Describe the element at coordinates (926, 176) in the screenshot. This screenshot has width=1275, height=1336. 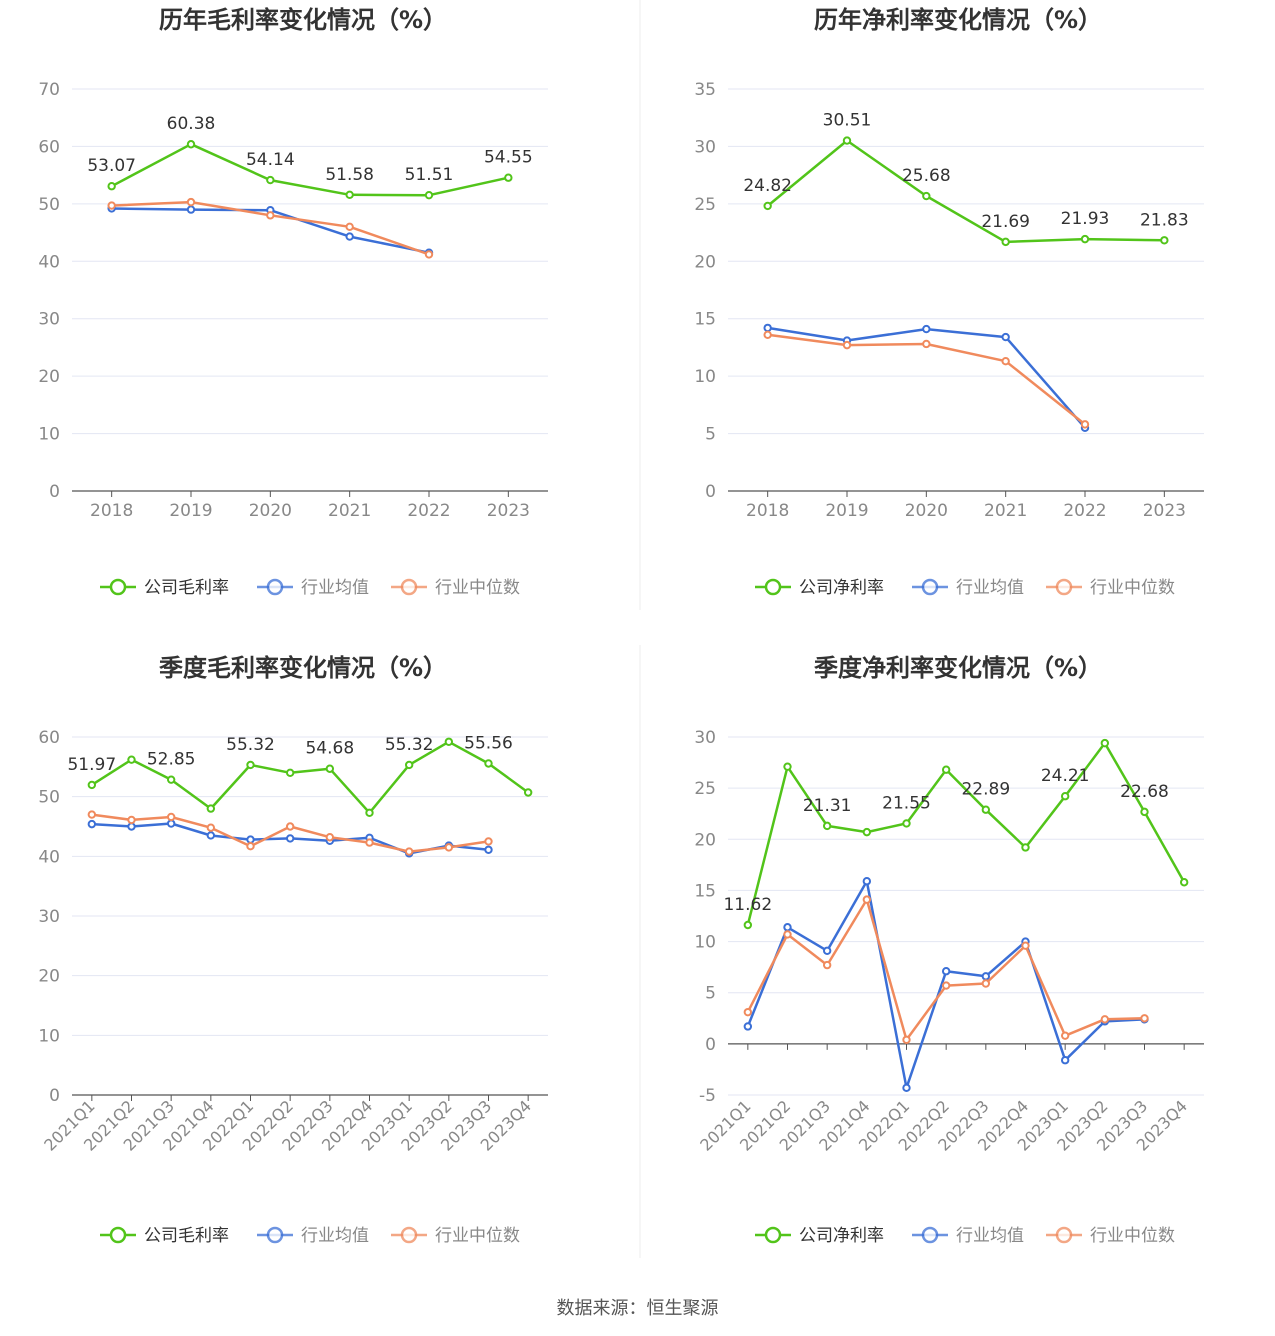
I see `data-label: 25.68` at that location.